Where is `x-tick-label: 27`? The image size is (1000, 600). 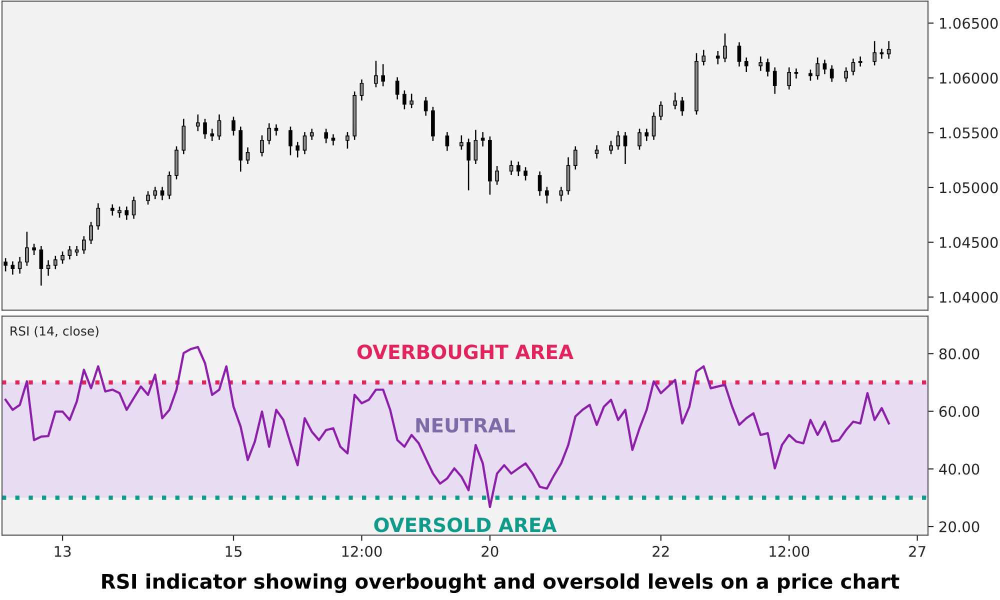 x-tick-label: 27 is located at coordinates (917, 551).